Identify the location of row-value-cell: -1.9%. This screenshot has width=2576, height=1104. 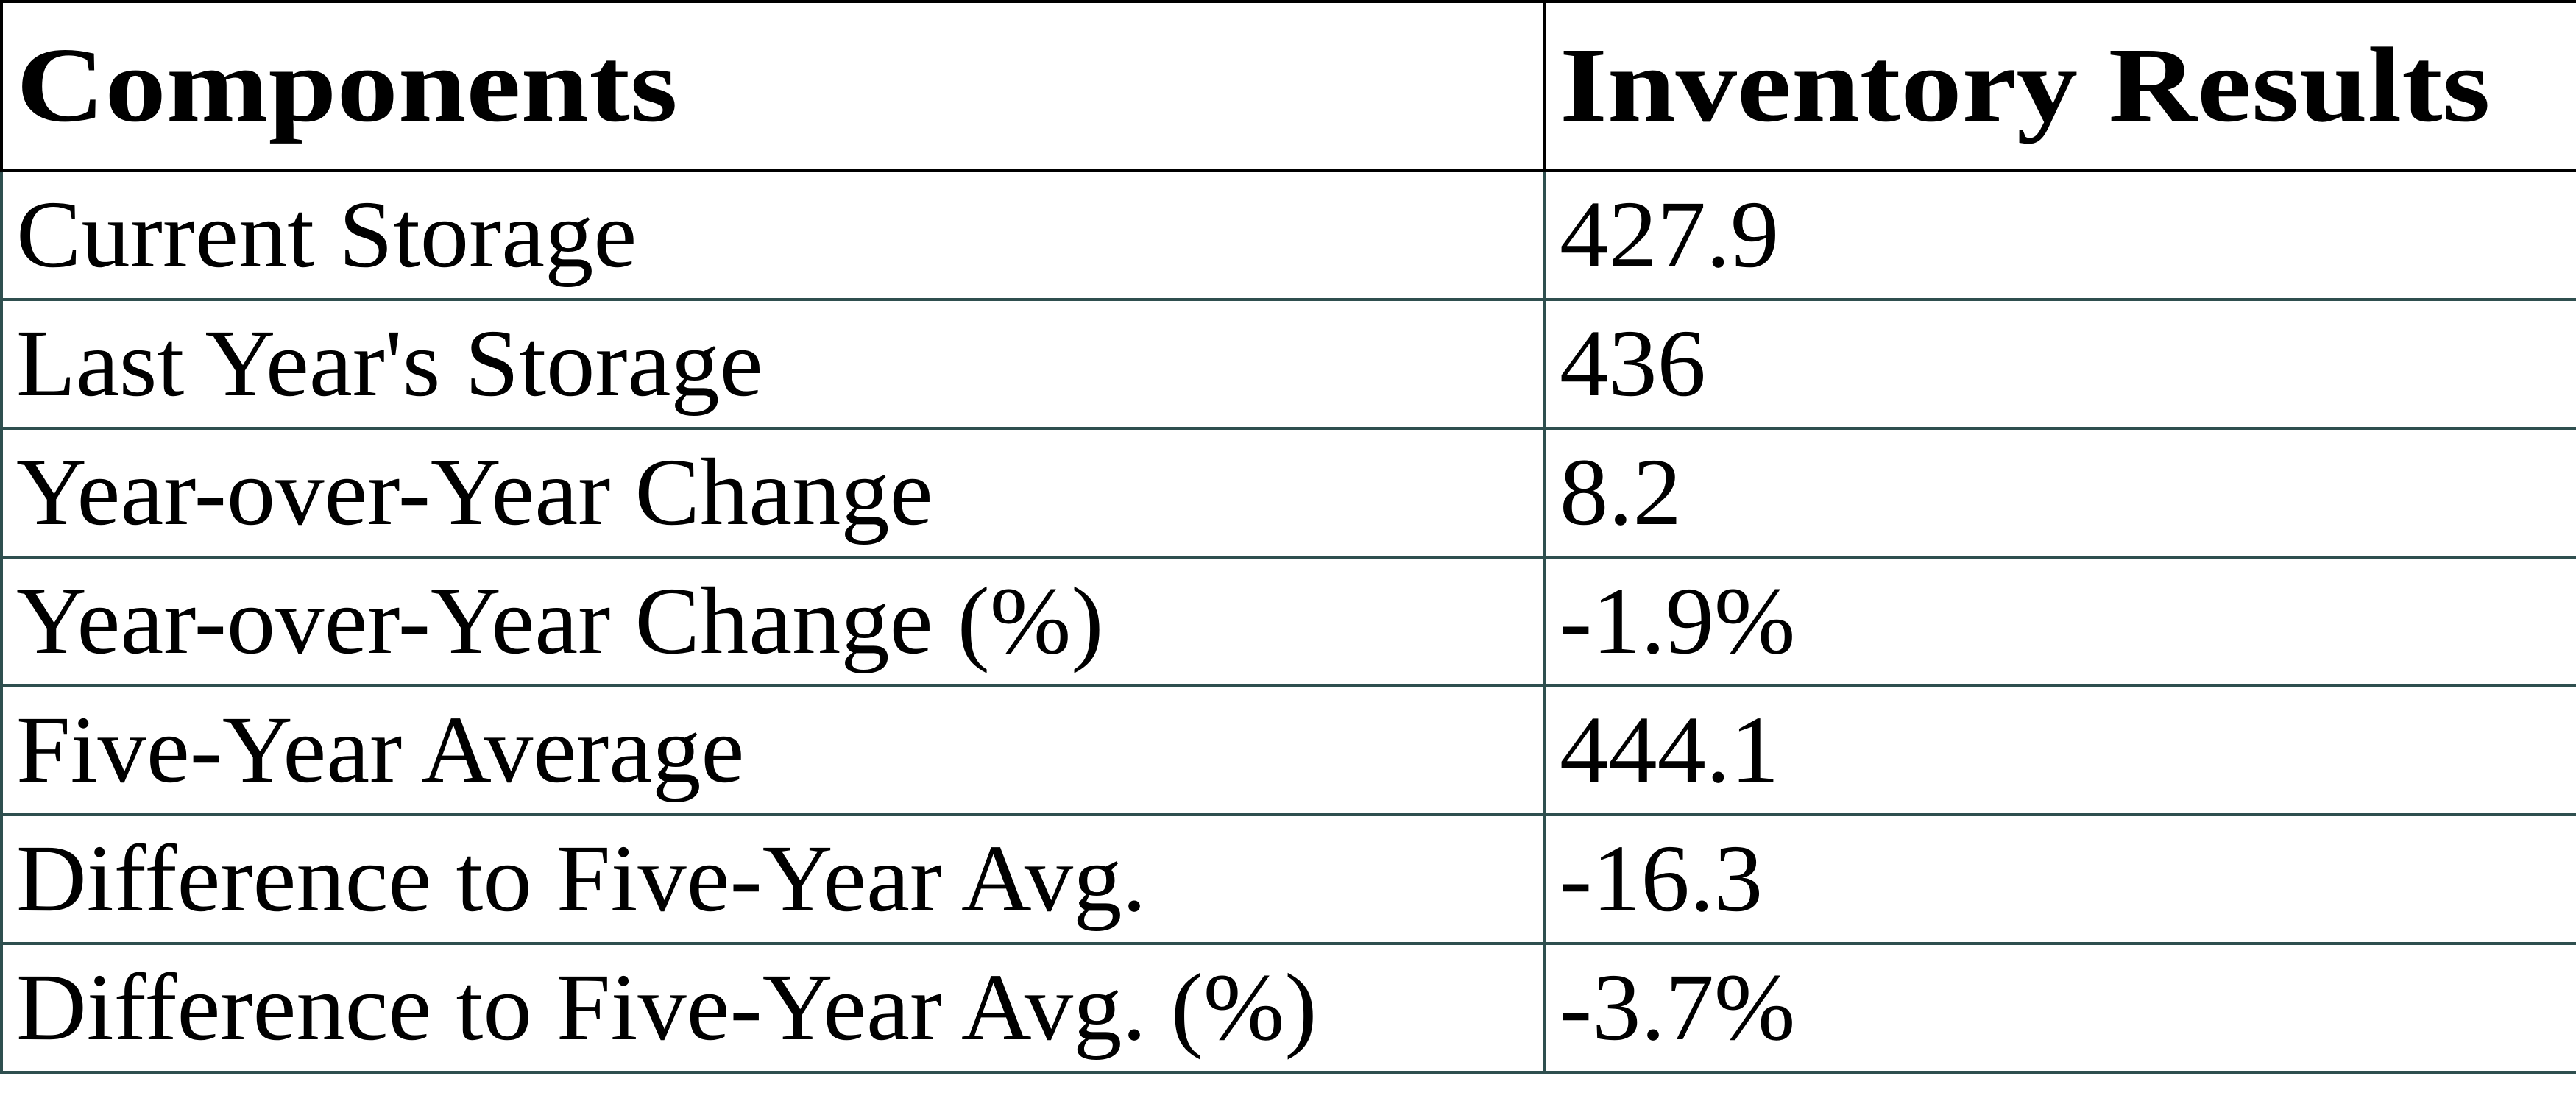
(2059, 621).